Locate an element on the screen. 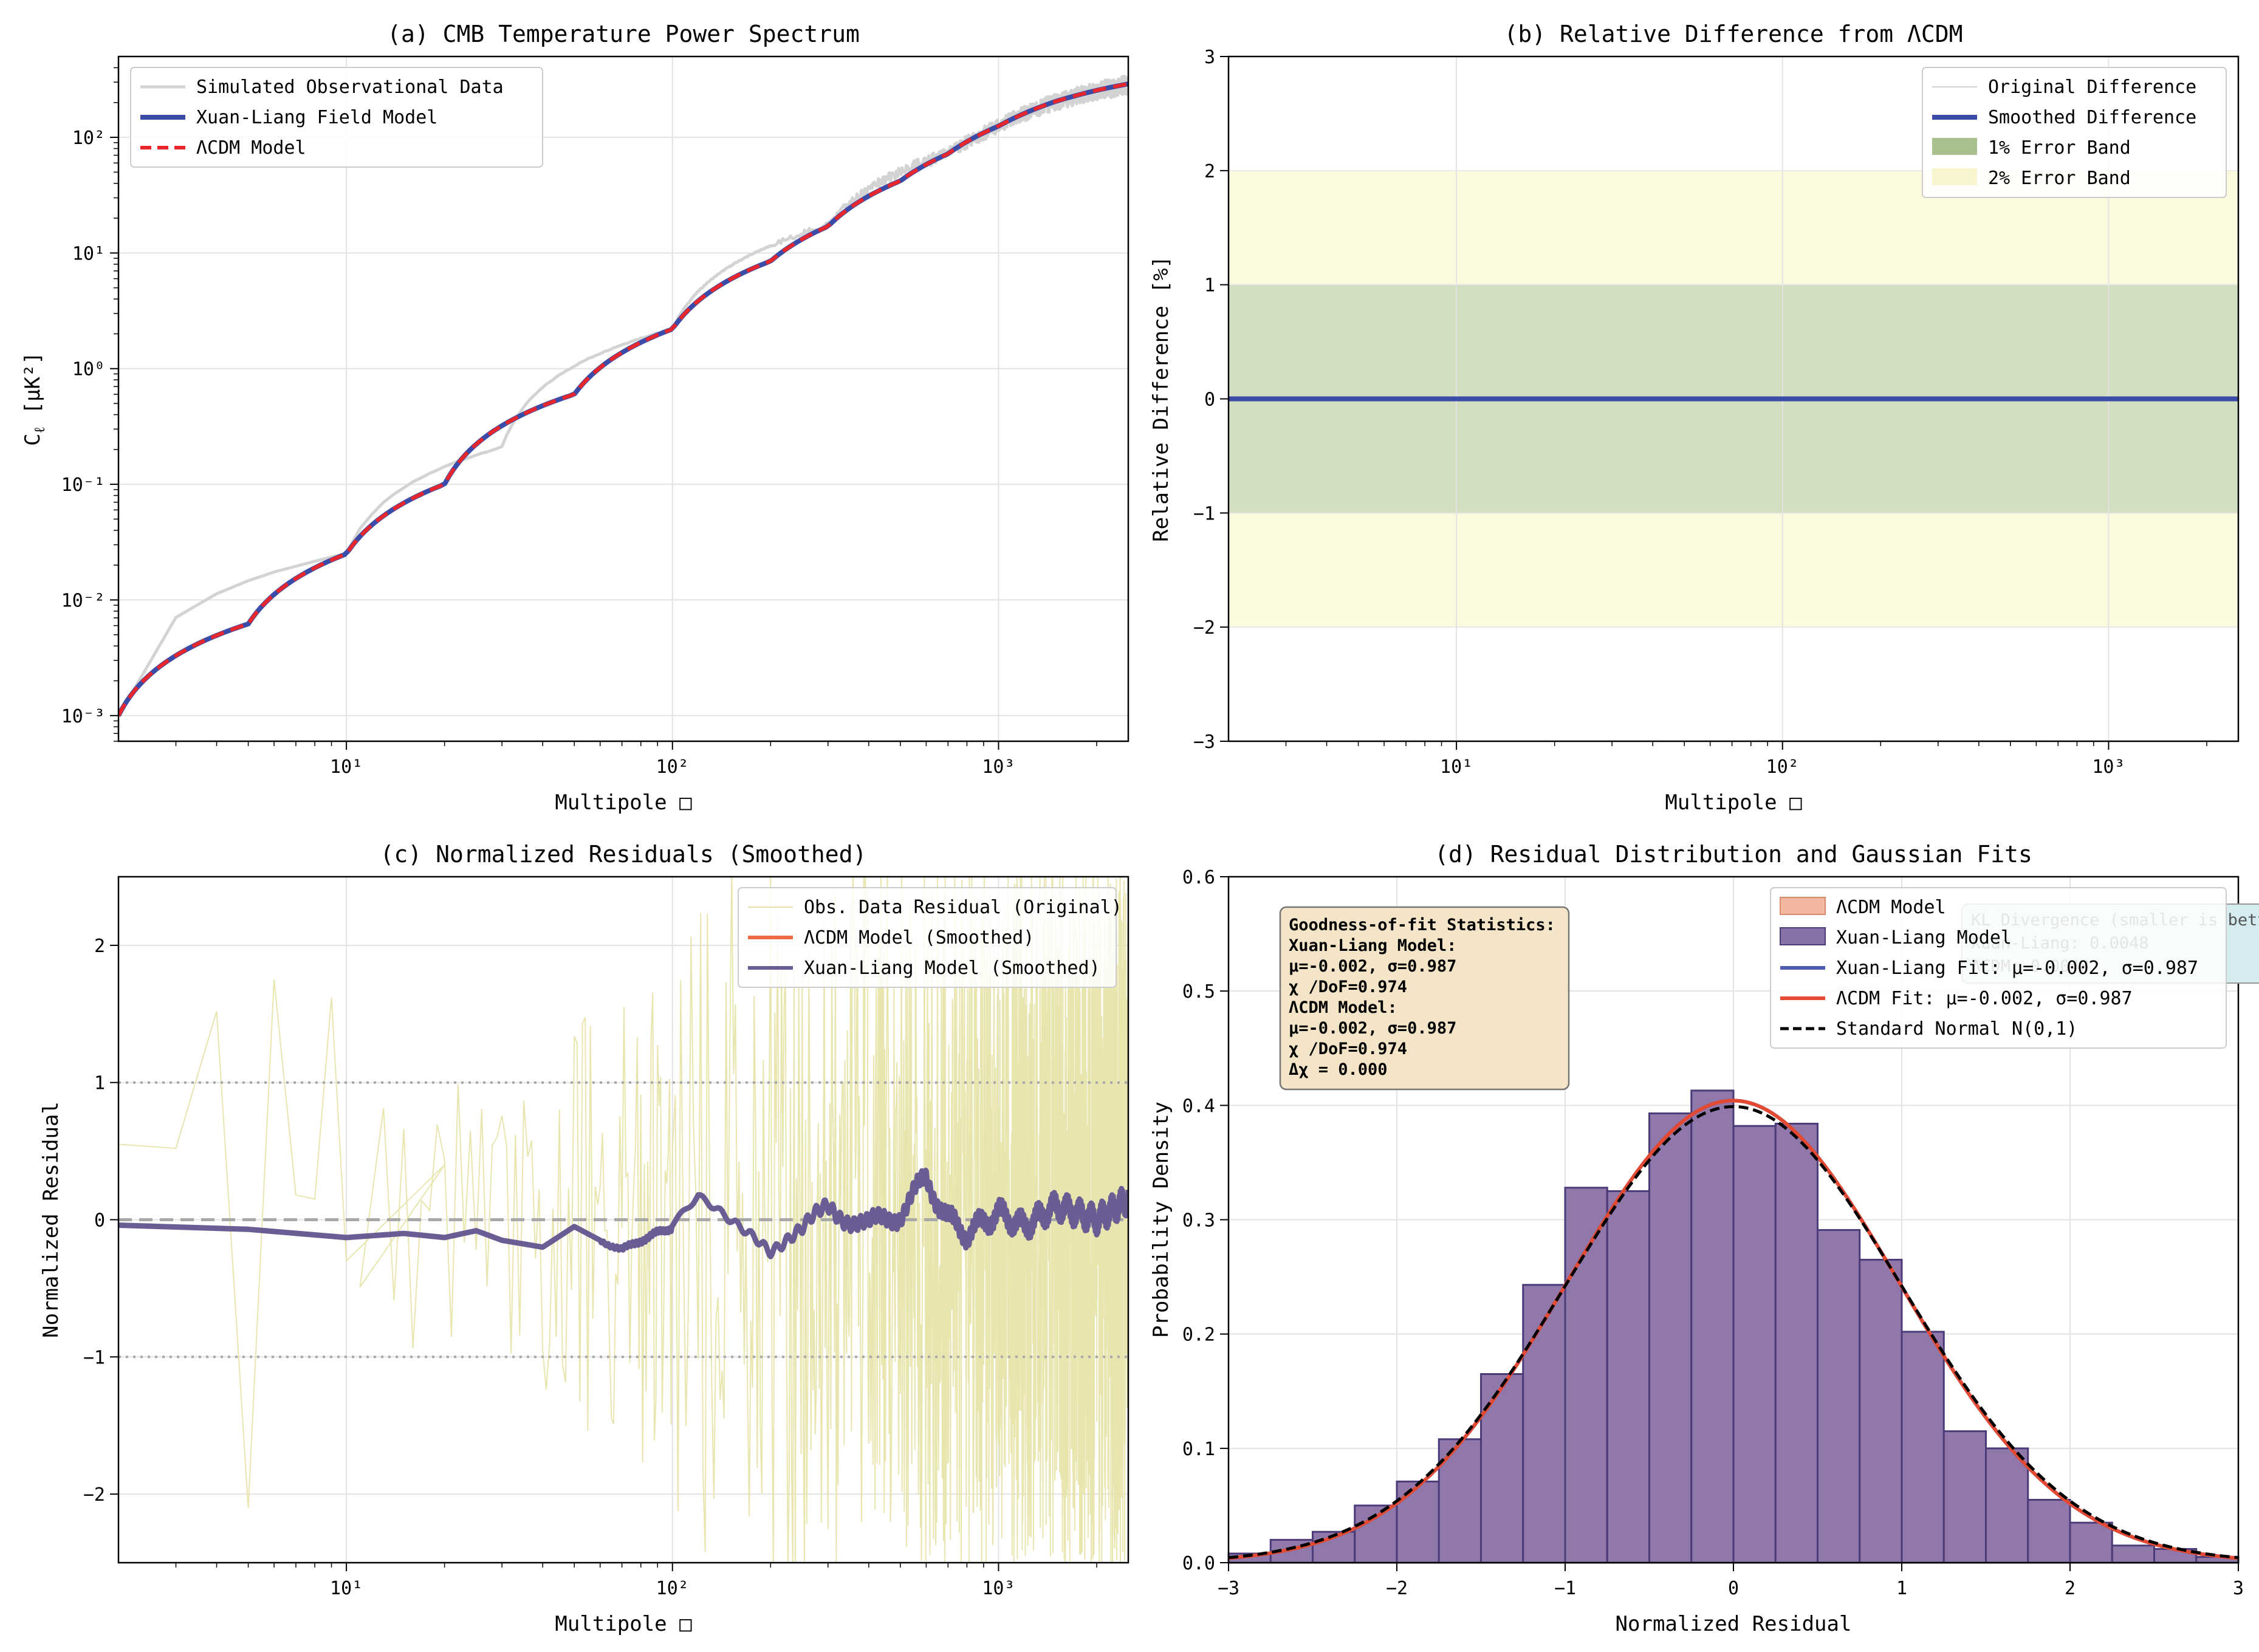  legend-label: 1% Error Band is located at coordinates (2059, 148).